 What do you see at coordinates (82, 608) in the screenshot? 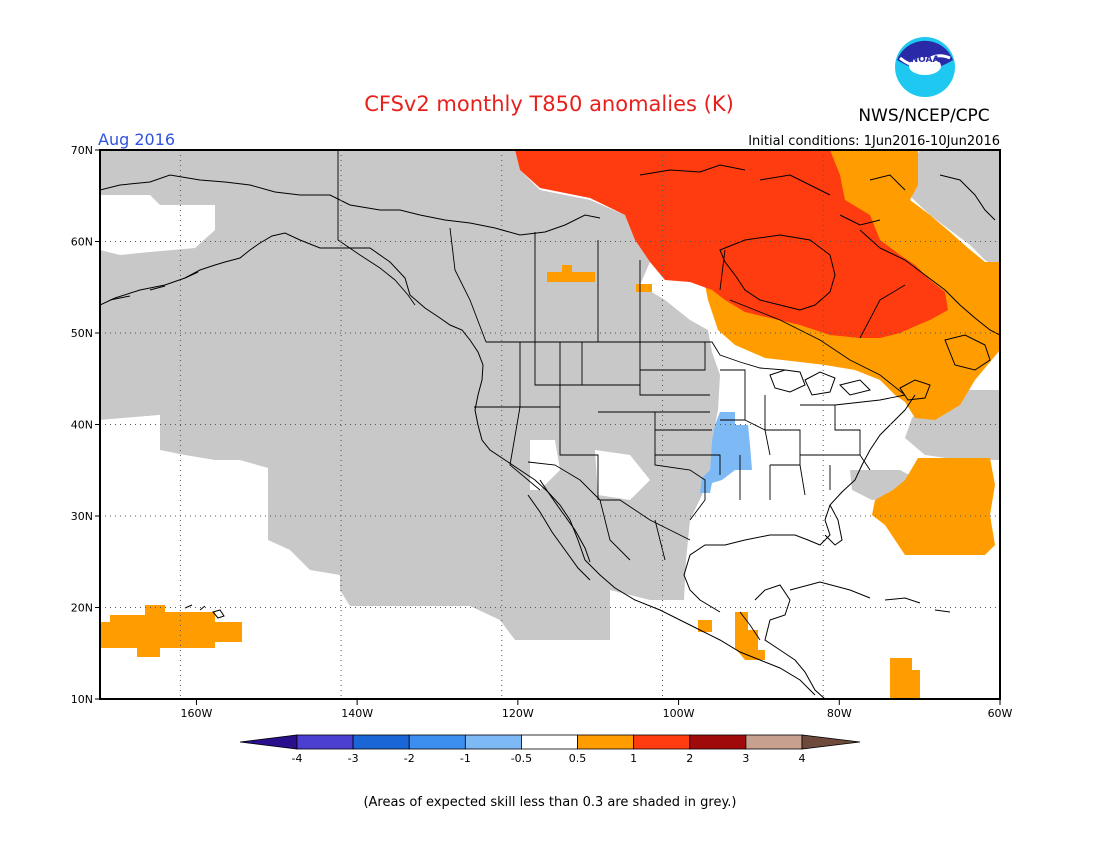
I see `lat-tick-label: 20N` at bounding box center [82, 608].